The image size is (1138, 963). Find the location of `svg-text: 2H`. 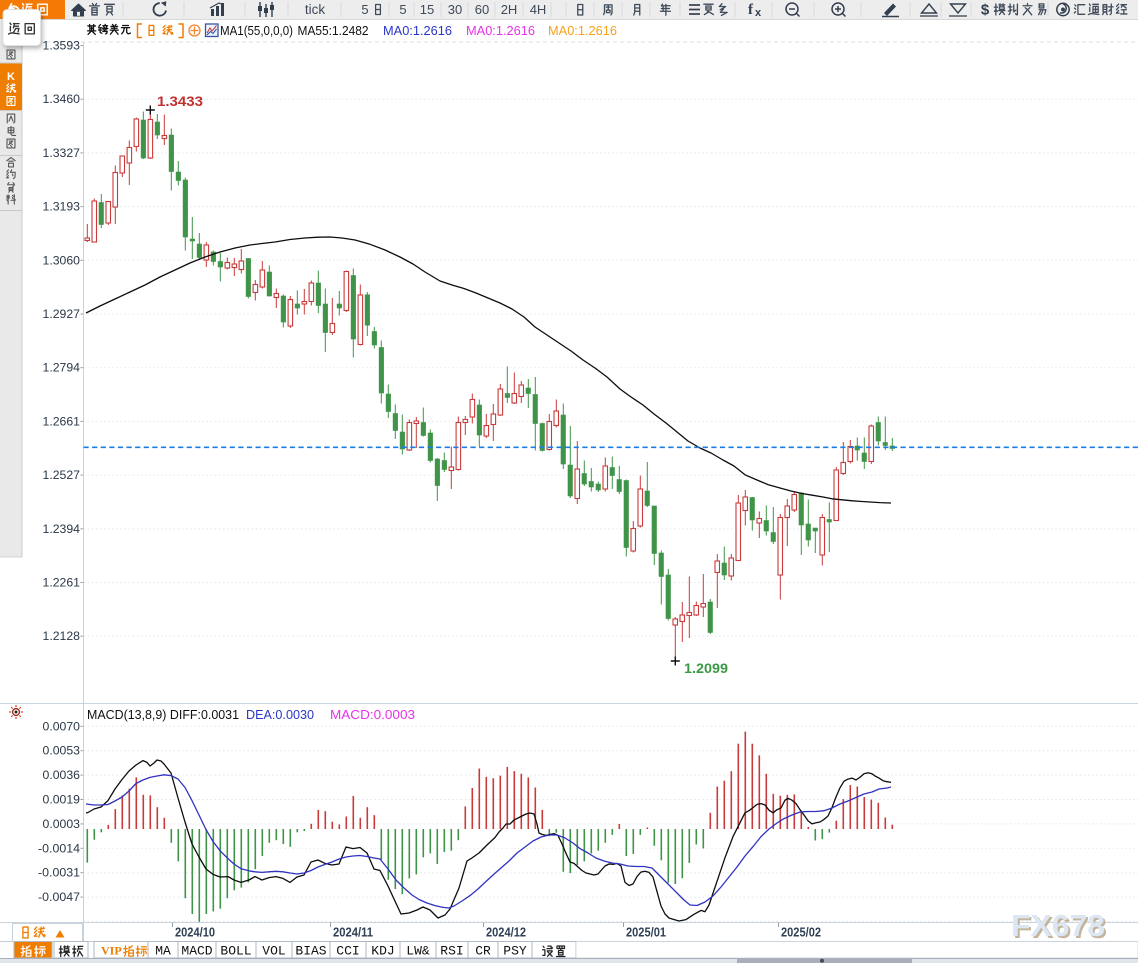

svg-text: 2H is located at coordinates (509, 9).